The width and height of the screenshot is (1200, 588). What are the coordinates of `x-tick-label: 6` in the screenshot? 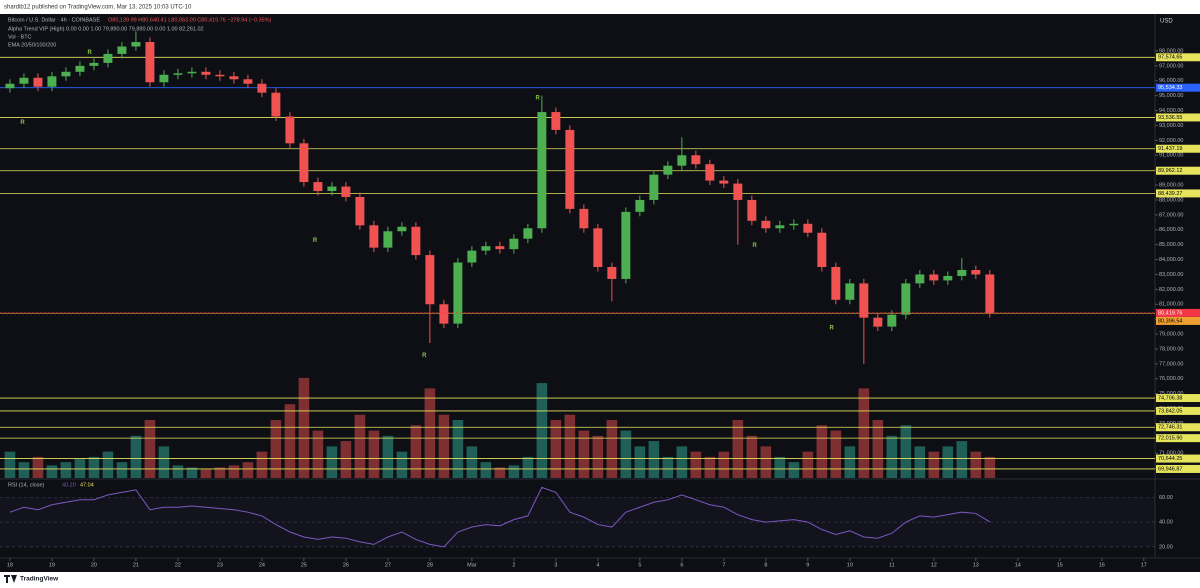 It's located at (681, 565).